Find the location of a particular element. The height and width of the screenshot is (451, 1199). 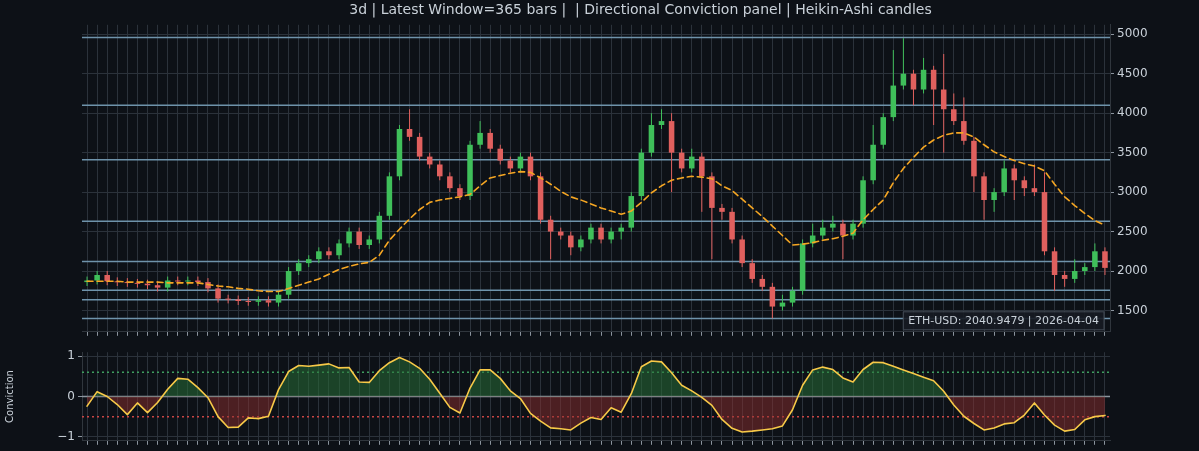

y-tick-label: 4000 is located at coordinates (1132, 112).